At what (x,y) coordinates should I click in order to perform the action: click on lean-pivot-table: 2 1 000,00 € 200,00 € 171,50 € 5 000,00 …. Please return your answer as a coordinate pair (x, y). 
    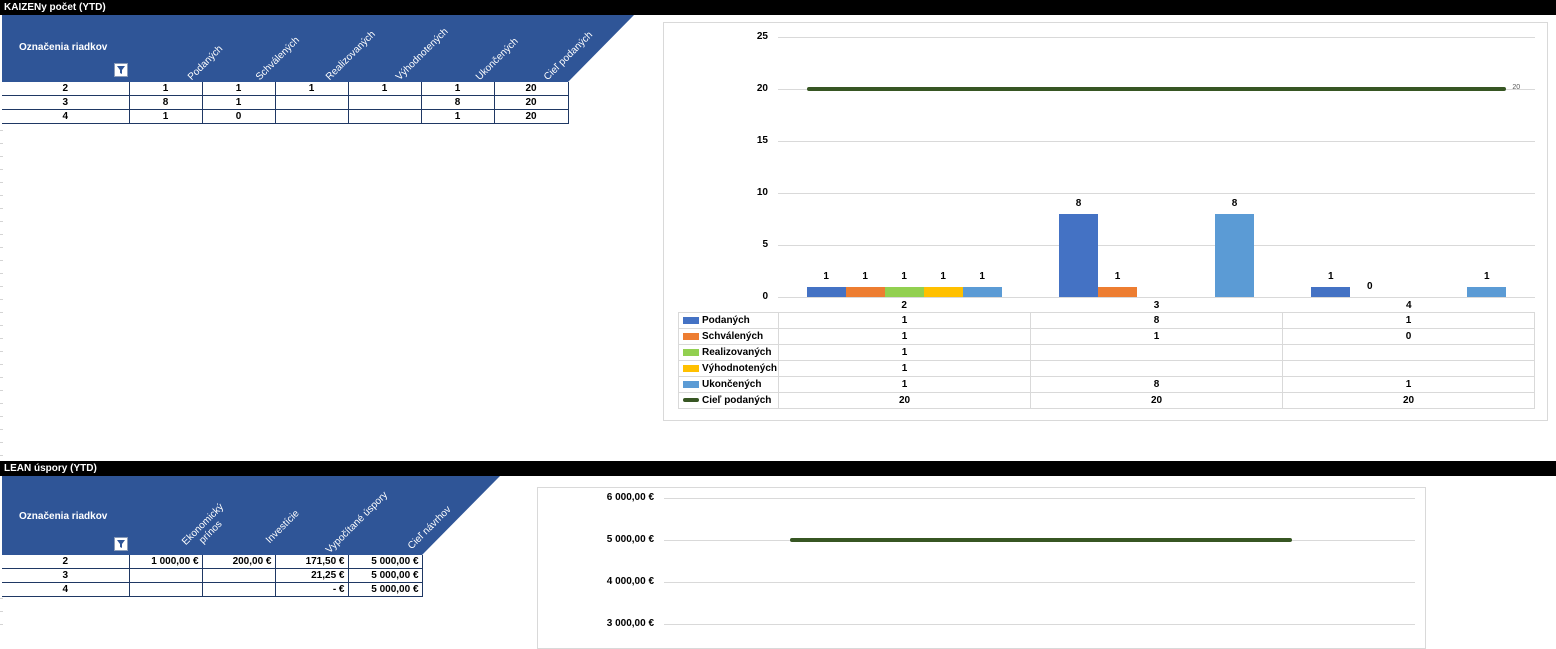
    Looking at the image, I should click on (212, 576).